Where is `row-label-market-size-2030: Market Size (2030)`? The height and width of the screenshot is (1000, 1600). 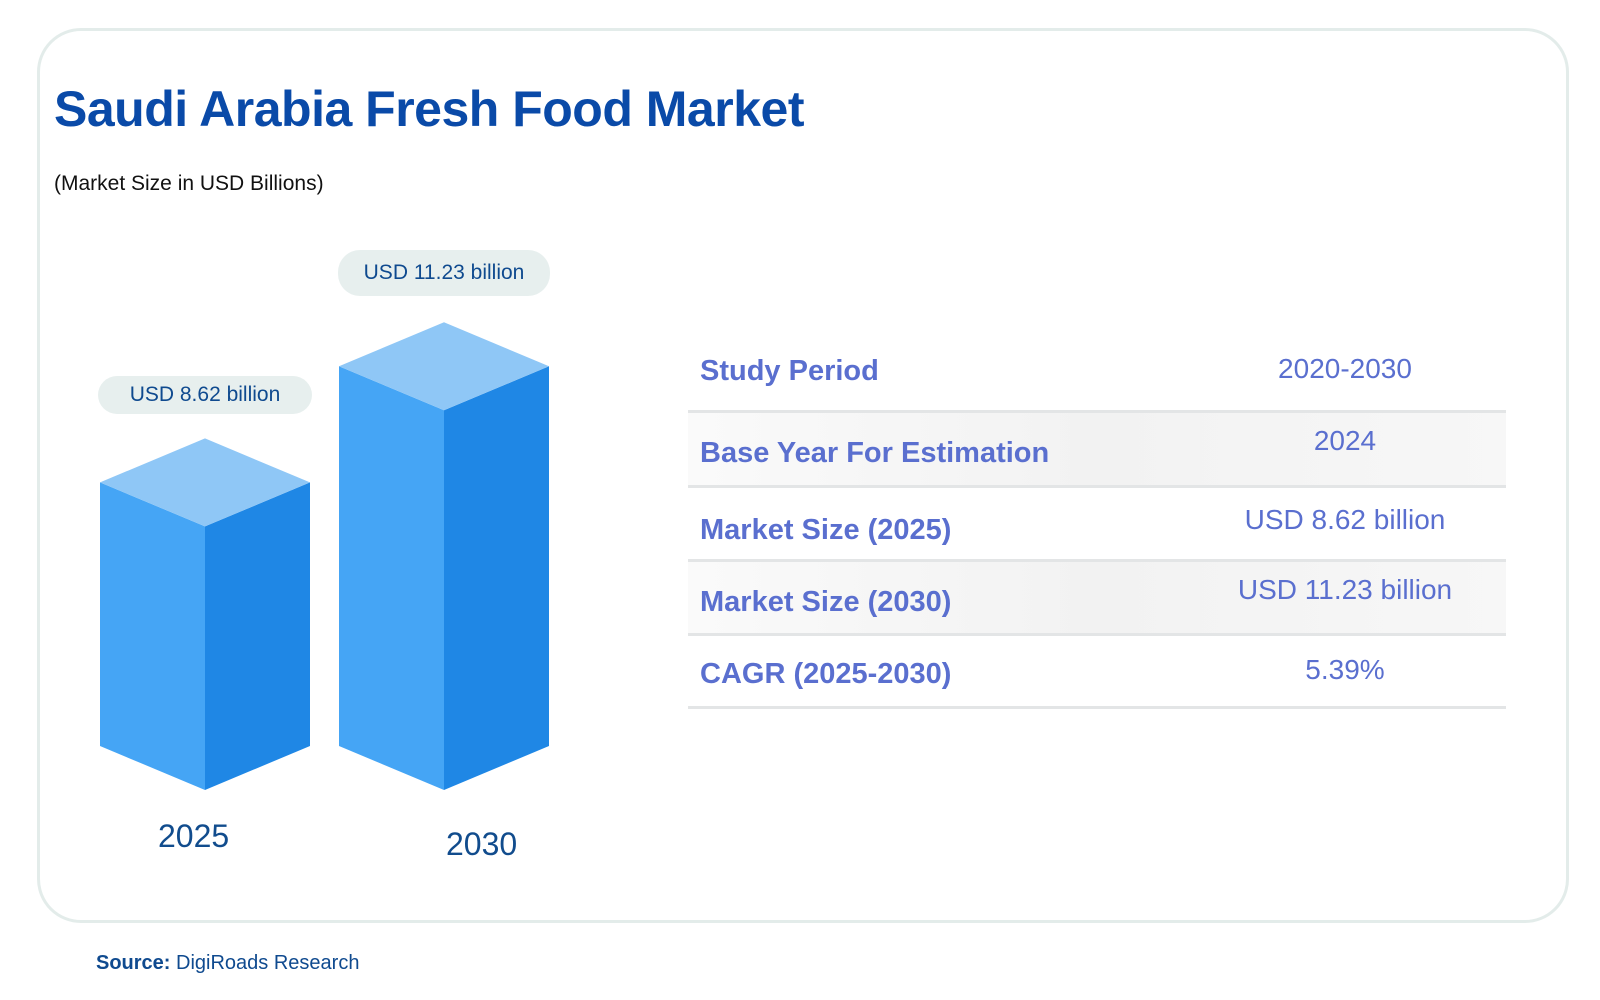 row-label-market-size-2030: Market Size (2030) is located at coordinates (826, 602).